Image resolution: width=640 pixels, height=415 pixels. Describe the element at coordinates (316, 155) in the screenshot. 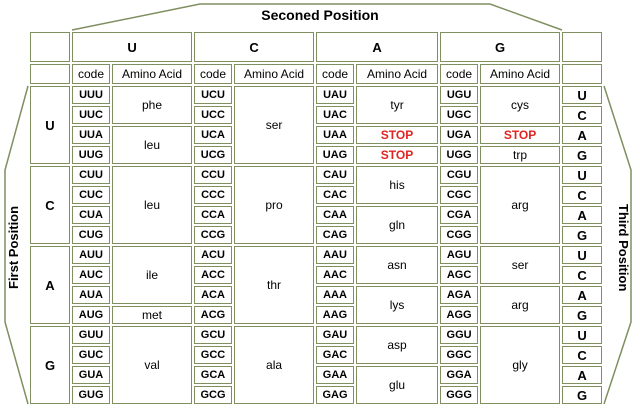

I see `table-row: UUG UCG UAG STOP UGG trp G` at that location.